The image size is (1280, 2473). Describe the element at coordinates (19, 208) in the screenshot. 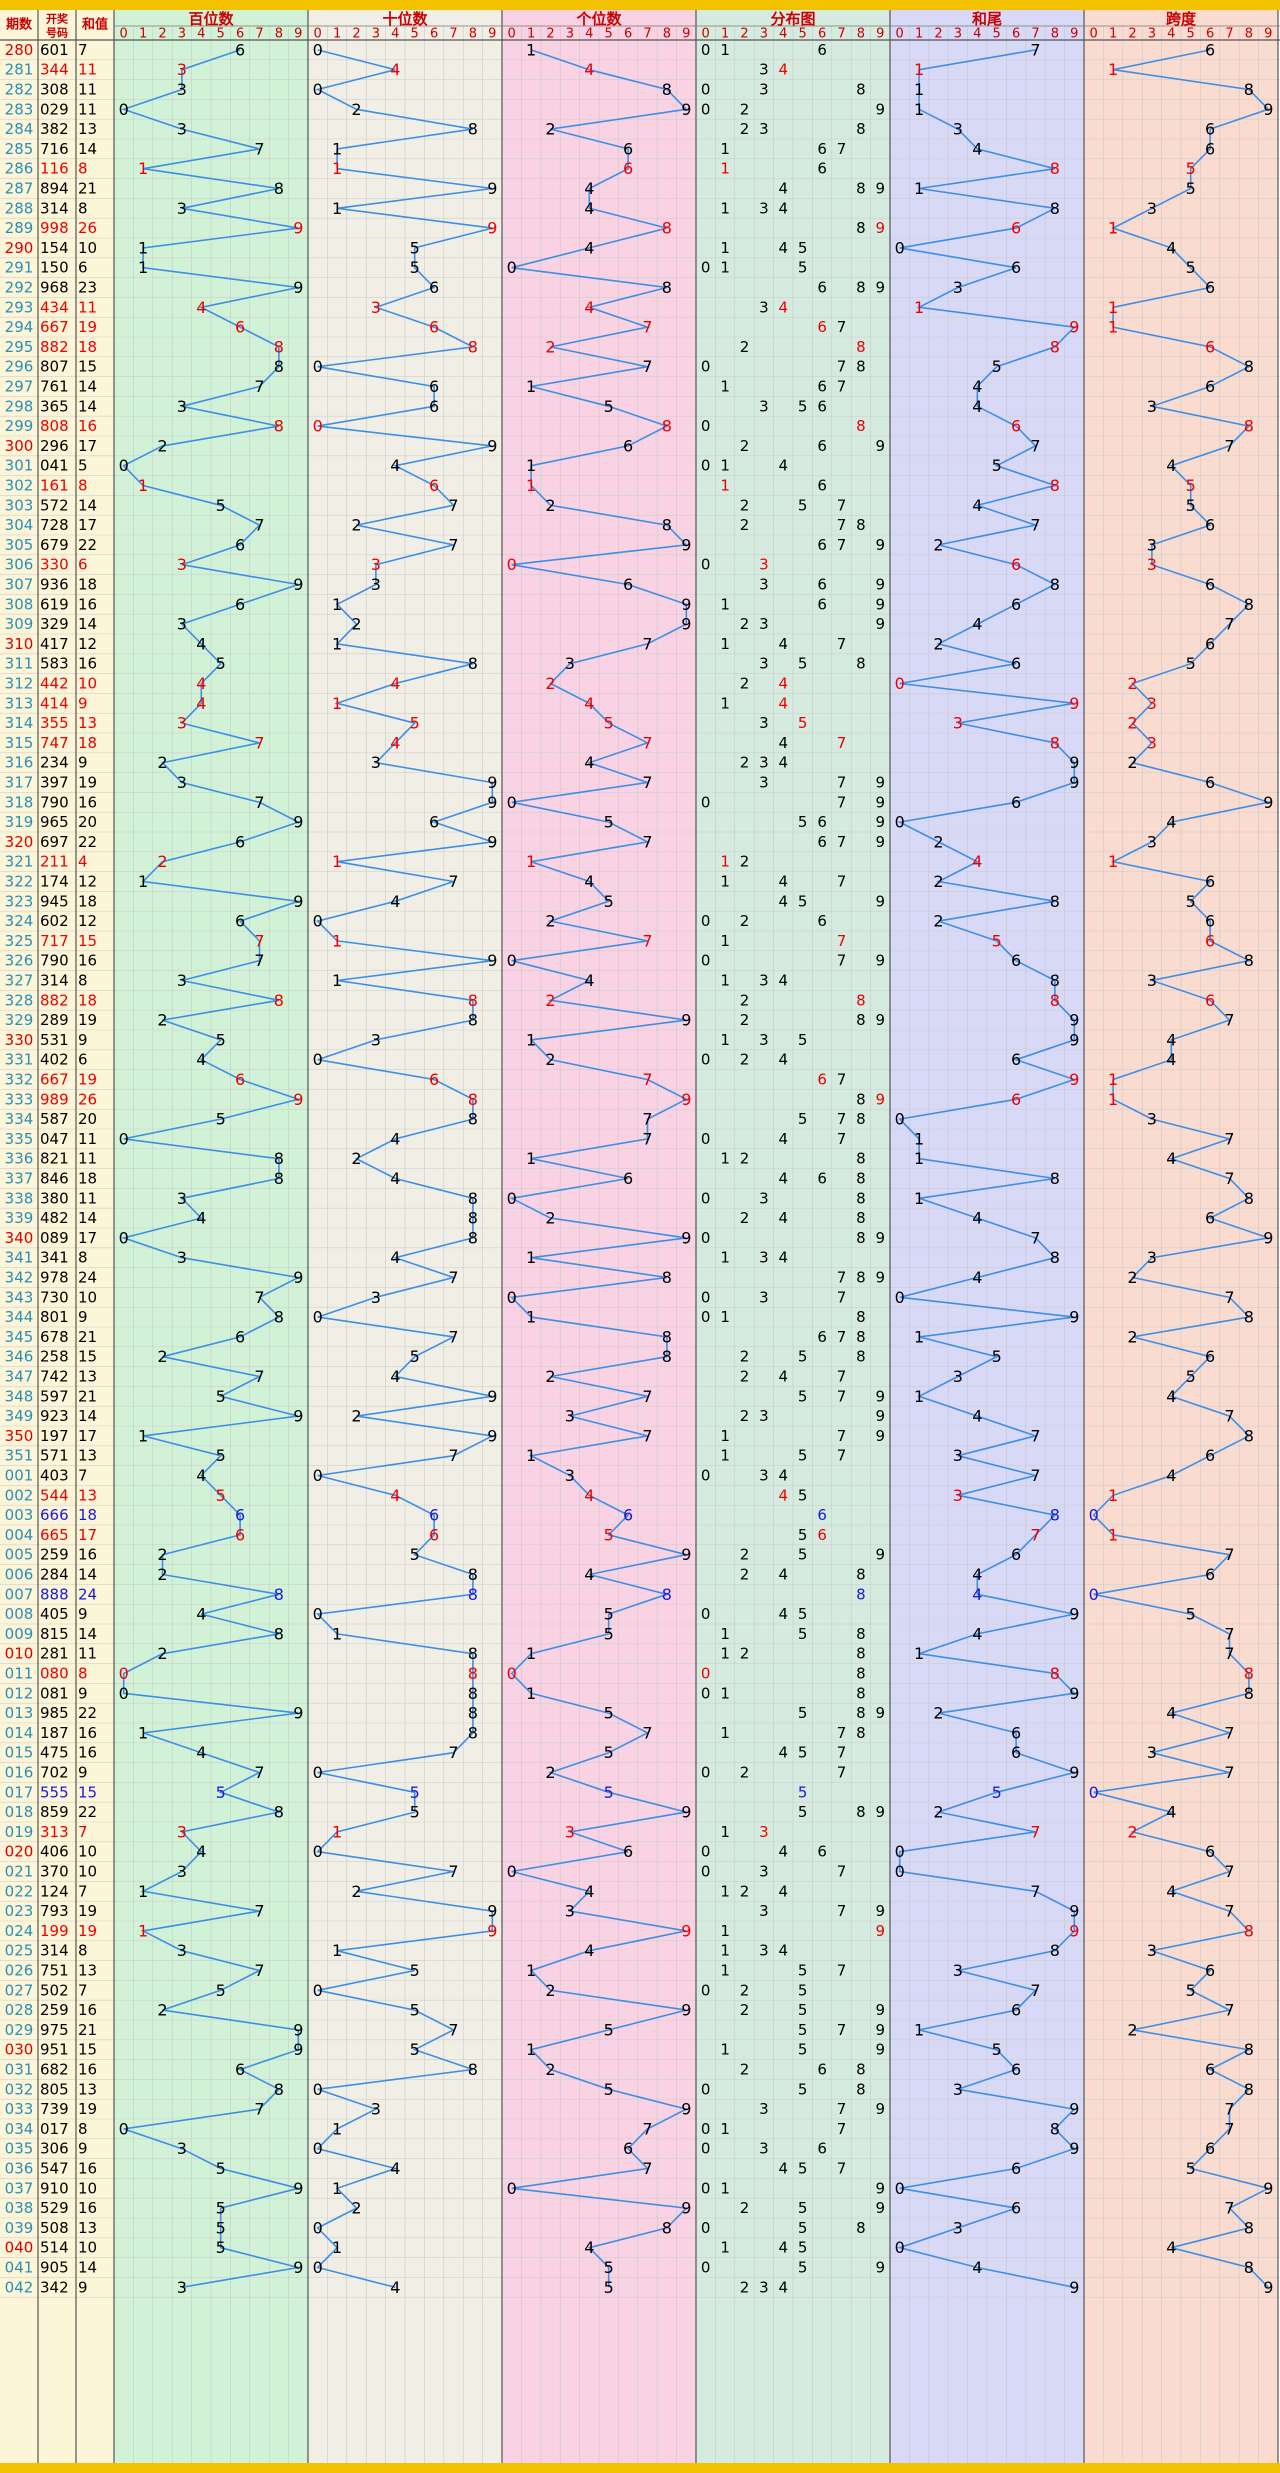

I see `period-cell: 288` at that location.